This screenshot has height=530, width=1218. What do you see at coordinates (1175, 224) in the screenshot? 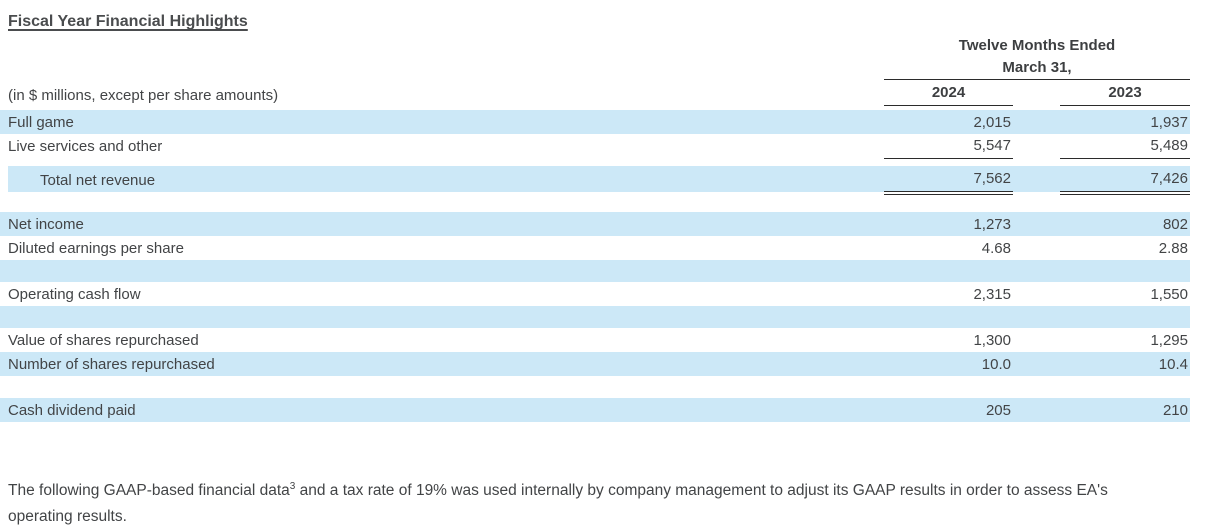
I see `value-2023: 802` at bounding box center [1175, 224].